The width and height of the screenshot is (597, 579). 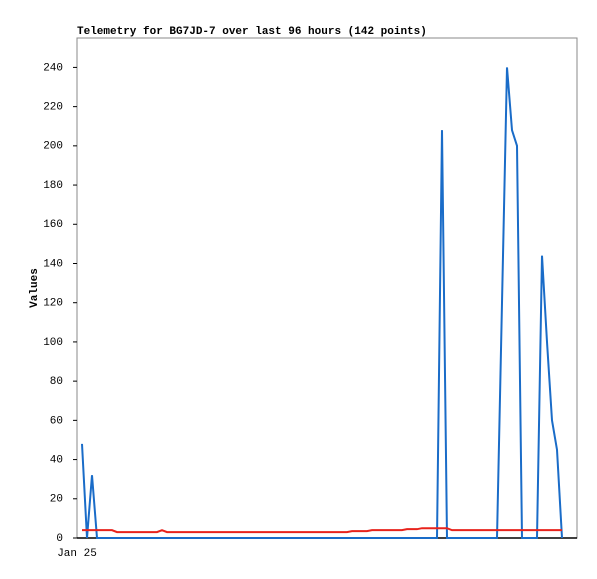 I want to click on y-tick-label: 80, so click(x=56, y=382).